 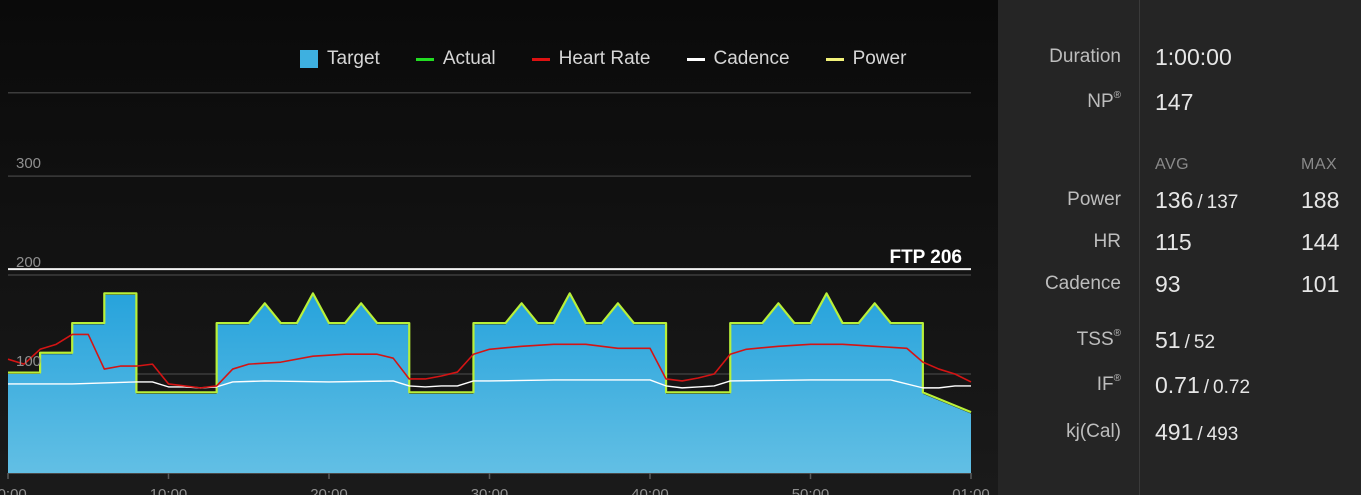 I want to click on avg-column-header: AVG, so click(x=1172, y=164).